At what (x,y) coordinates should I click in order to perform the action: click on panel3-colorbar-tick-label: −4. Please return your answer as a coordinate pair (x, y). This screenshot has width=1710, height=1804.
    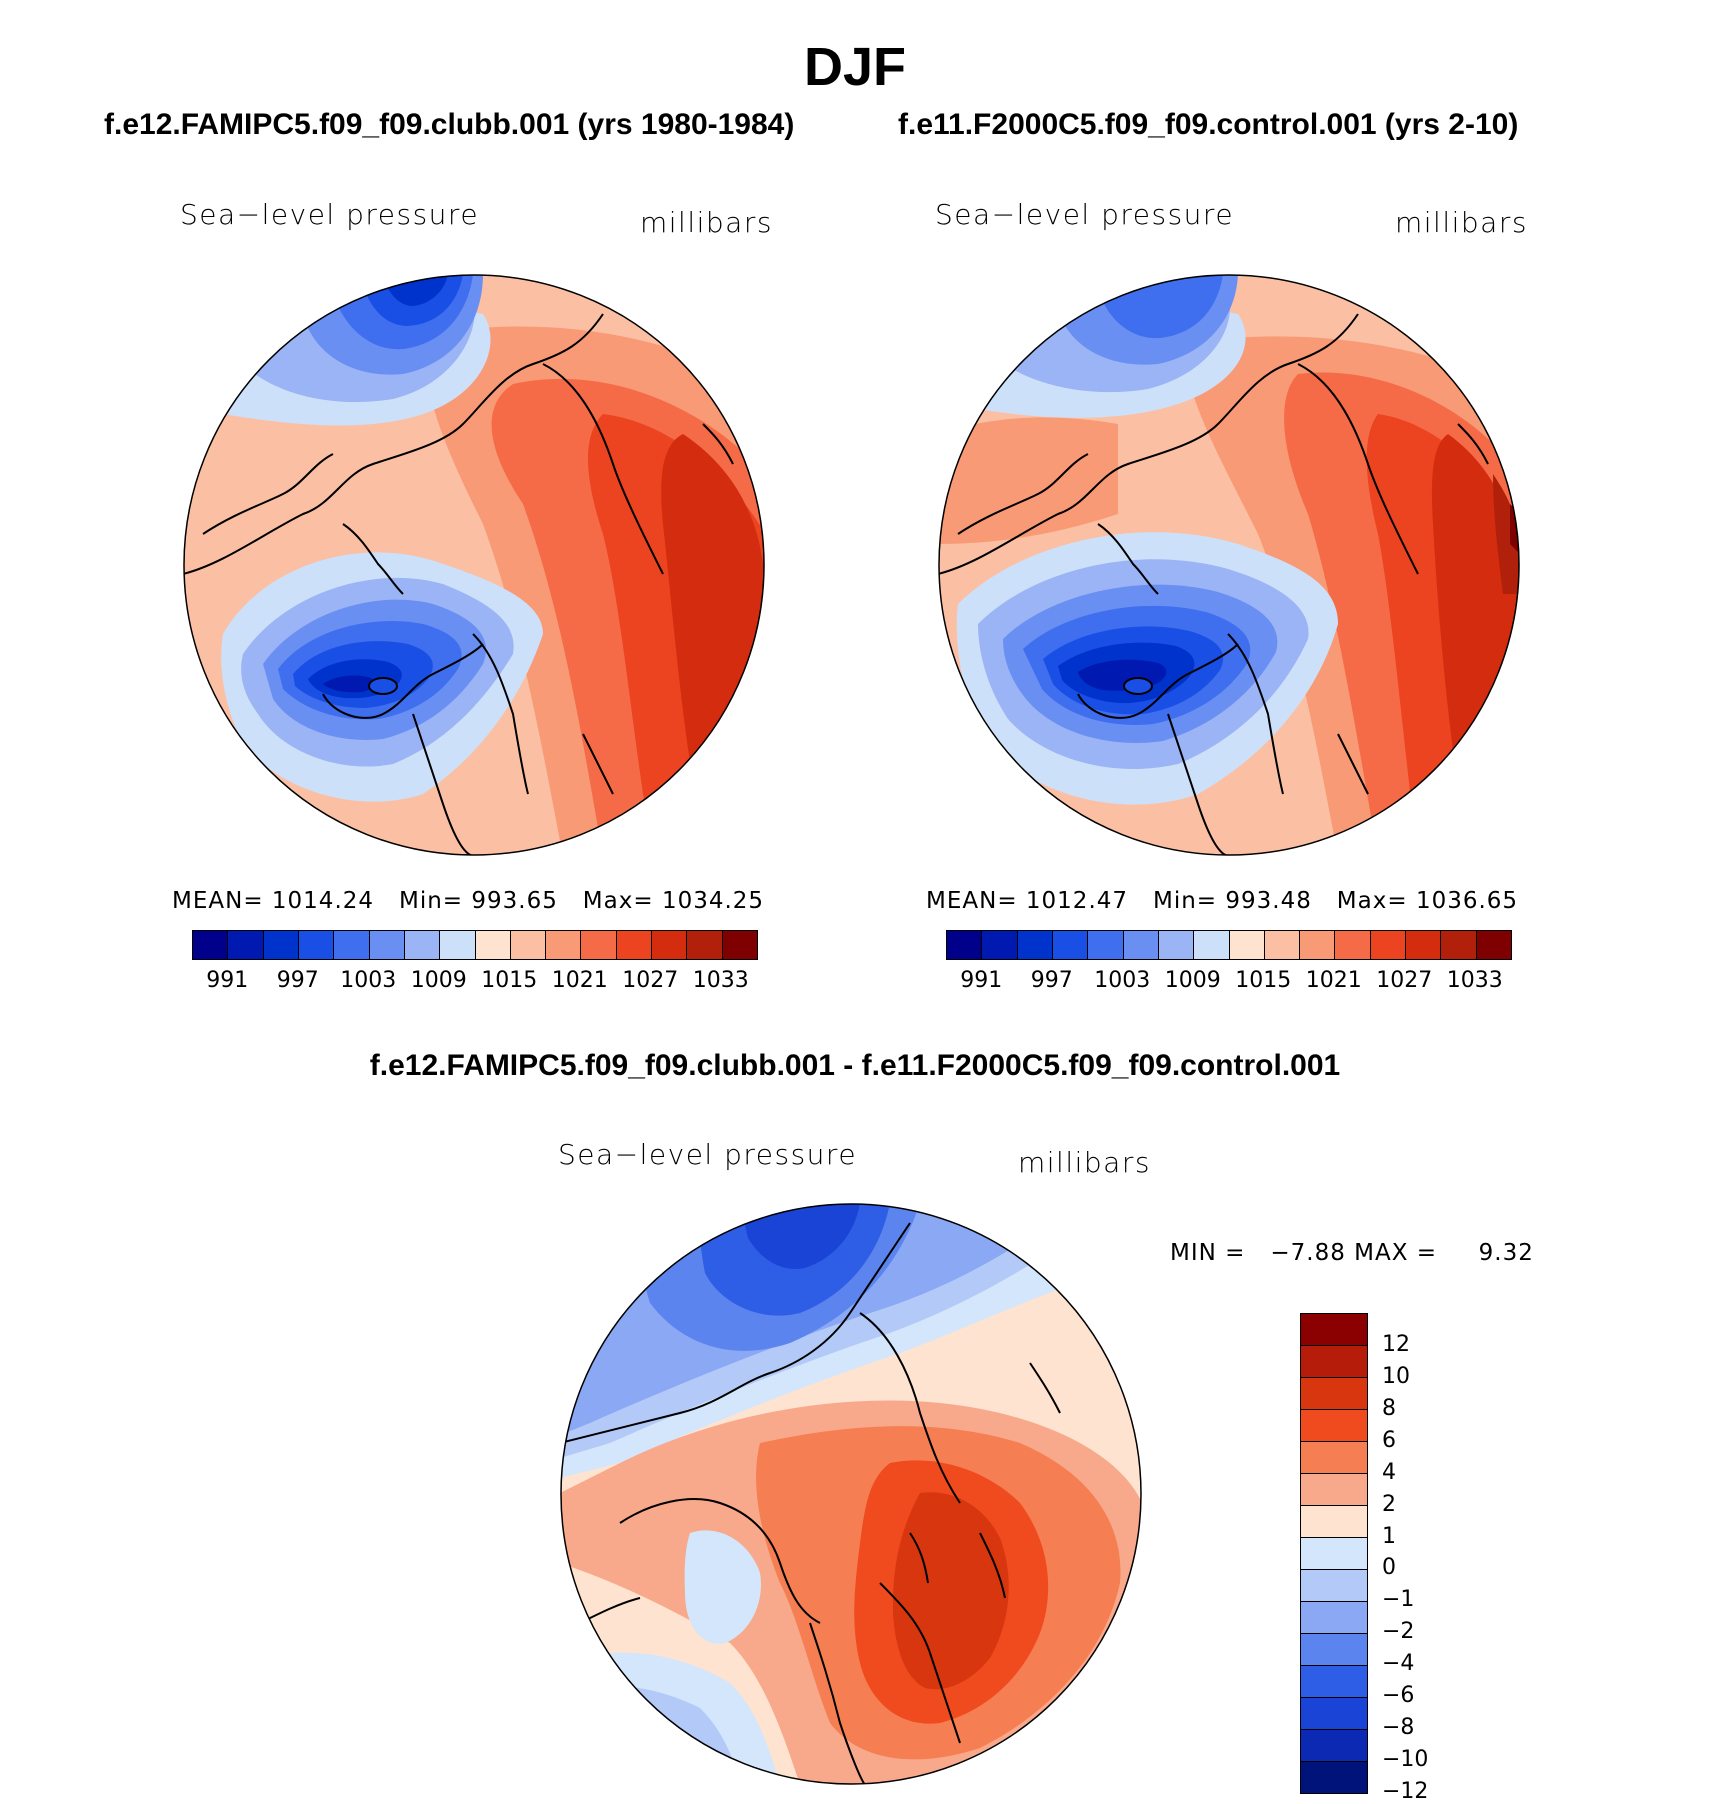
    Looking at the image, I should click on (1398, 1664).